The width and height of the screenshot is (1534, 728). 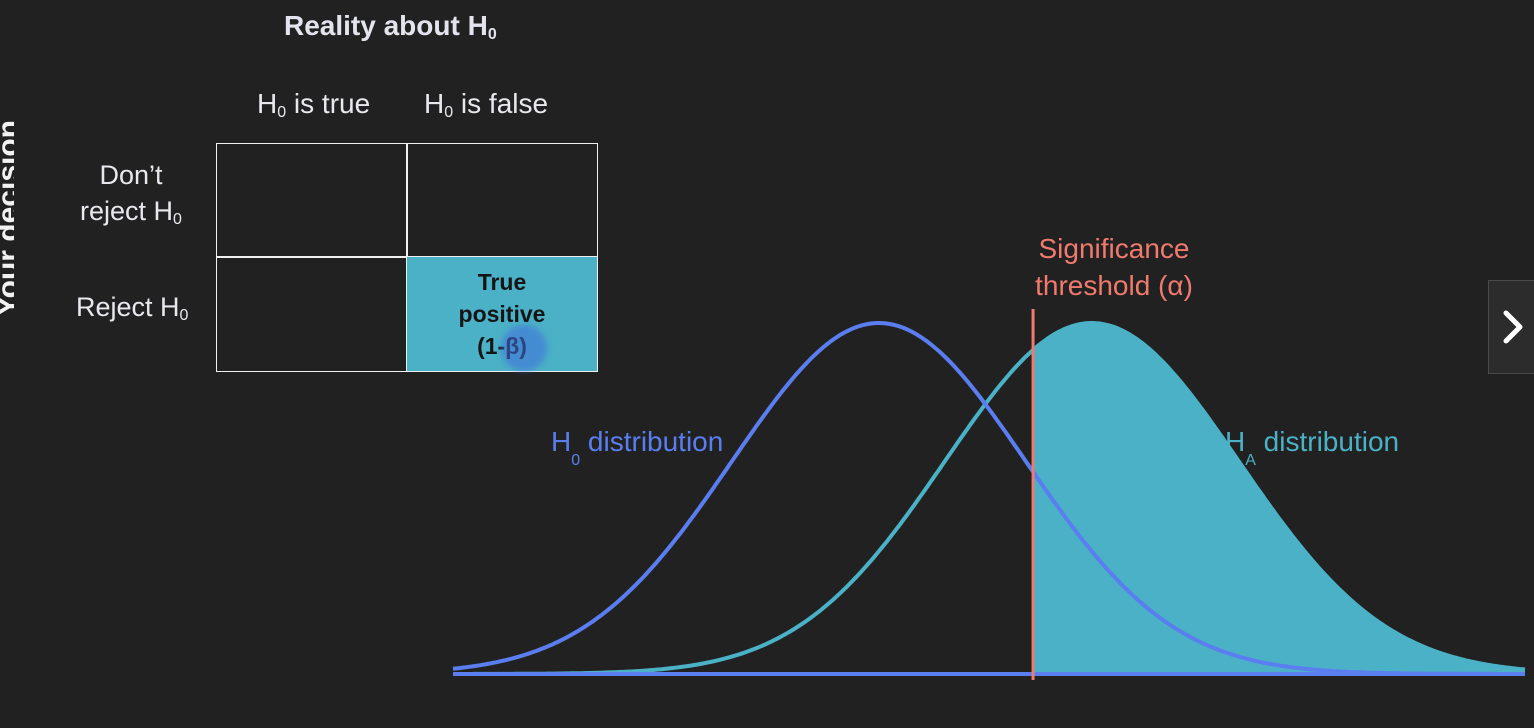 What do you see at coordinates (524, 348) in the screenshot?
I see `cursor-highlight` at bounding box center [524, 348].